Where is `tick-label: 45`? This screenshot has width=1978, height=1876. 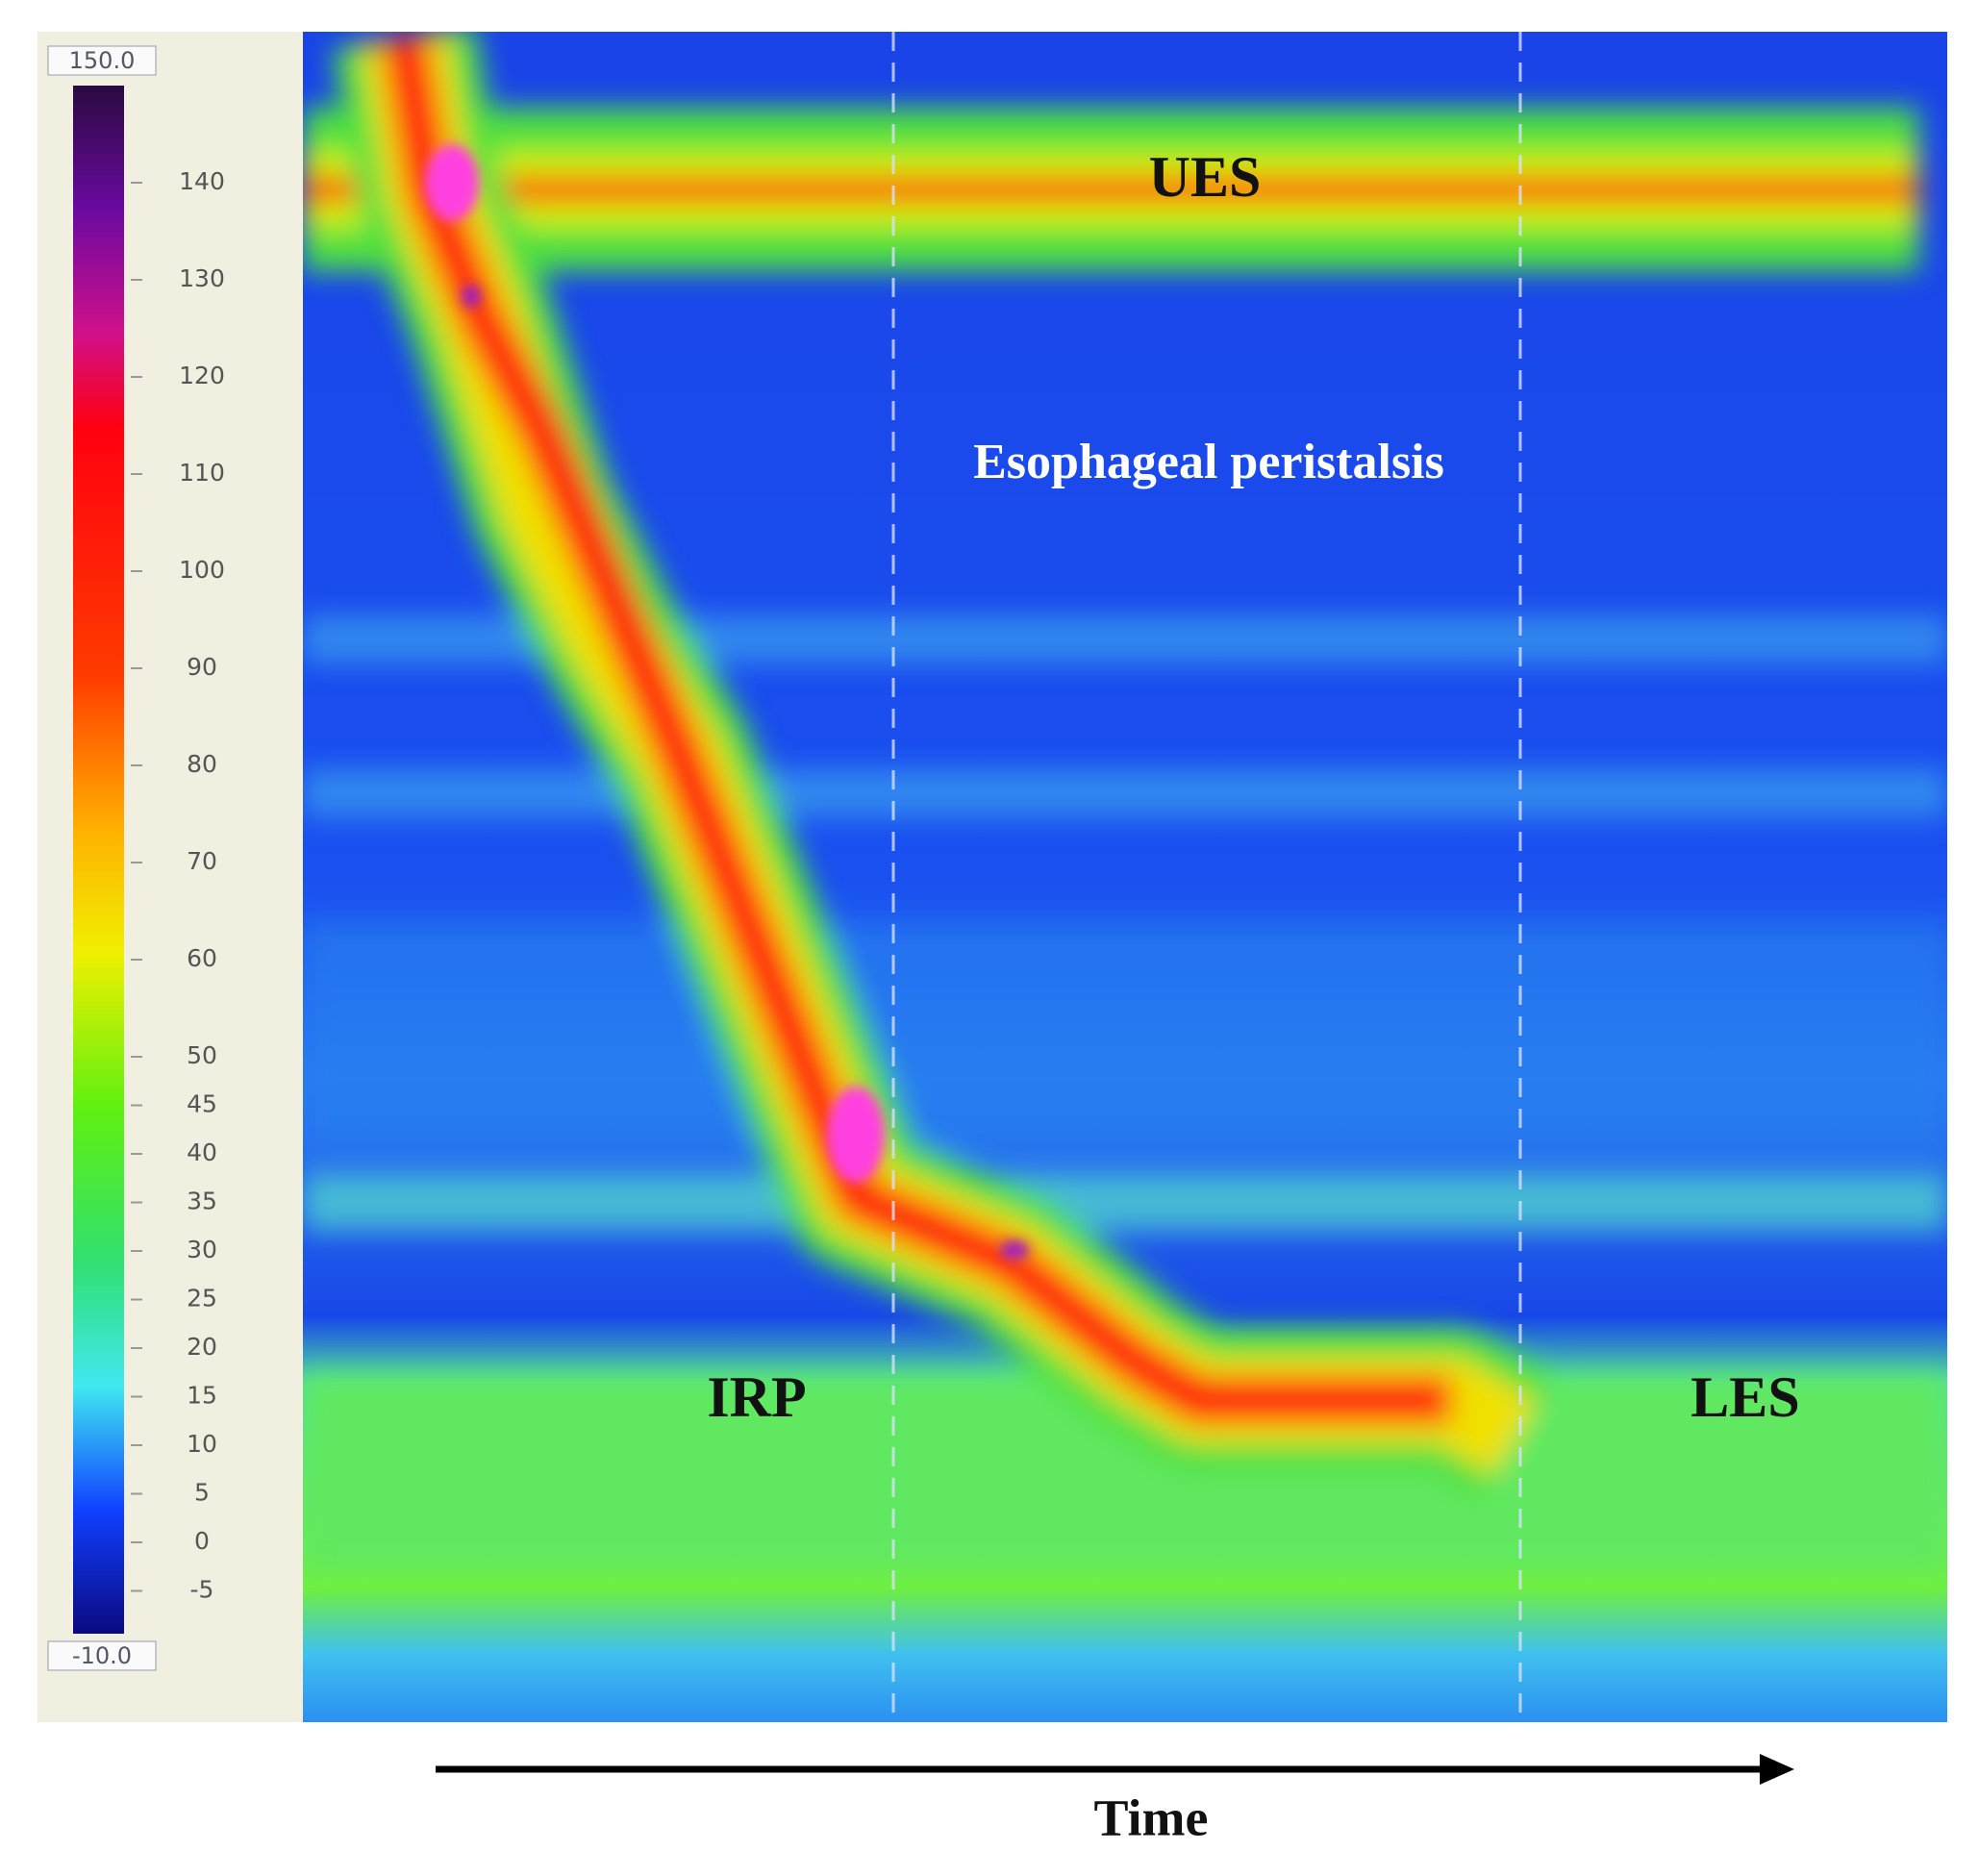 tick-label: 45 is located at coordinates (202, 1104).